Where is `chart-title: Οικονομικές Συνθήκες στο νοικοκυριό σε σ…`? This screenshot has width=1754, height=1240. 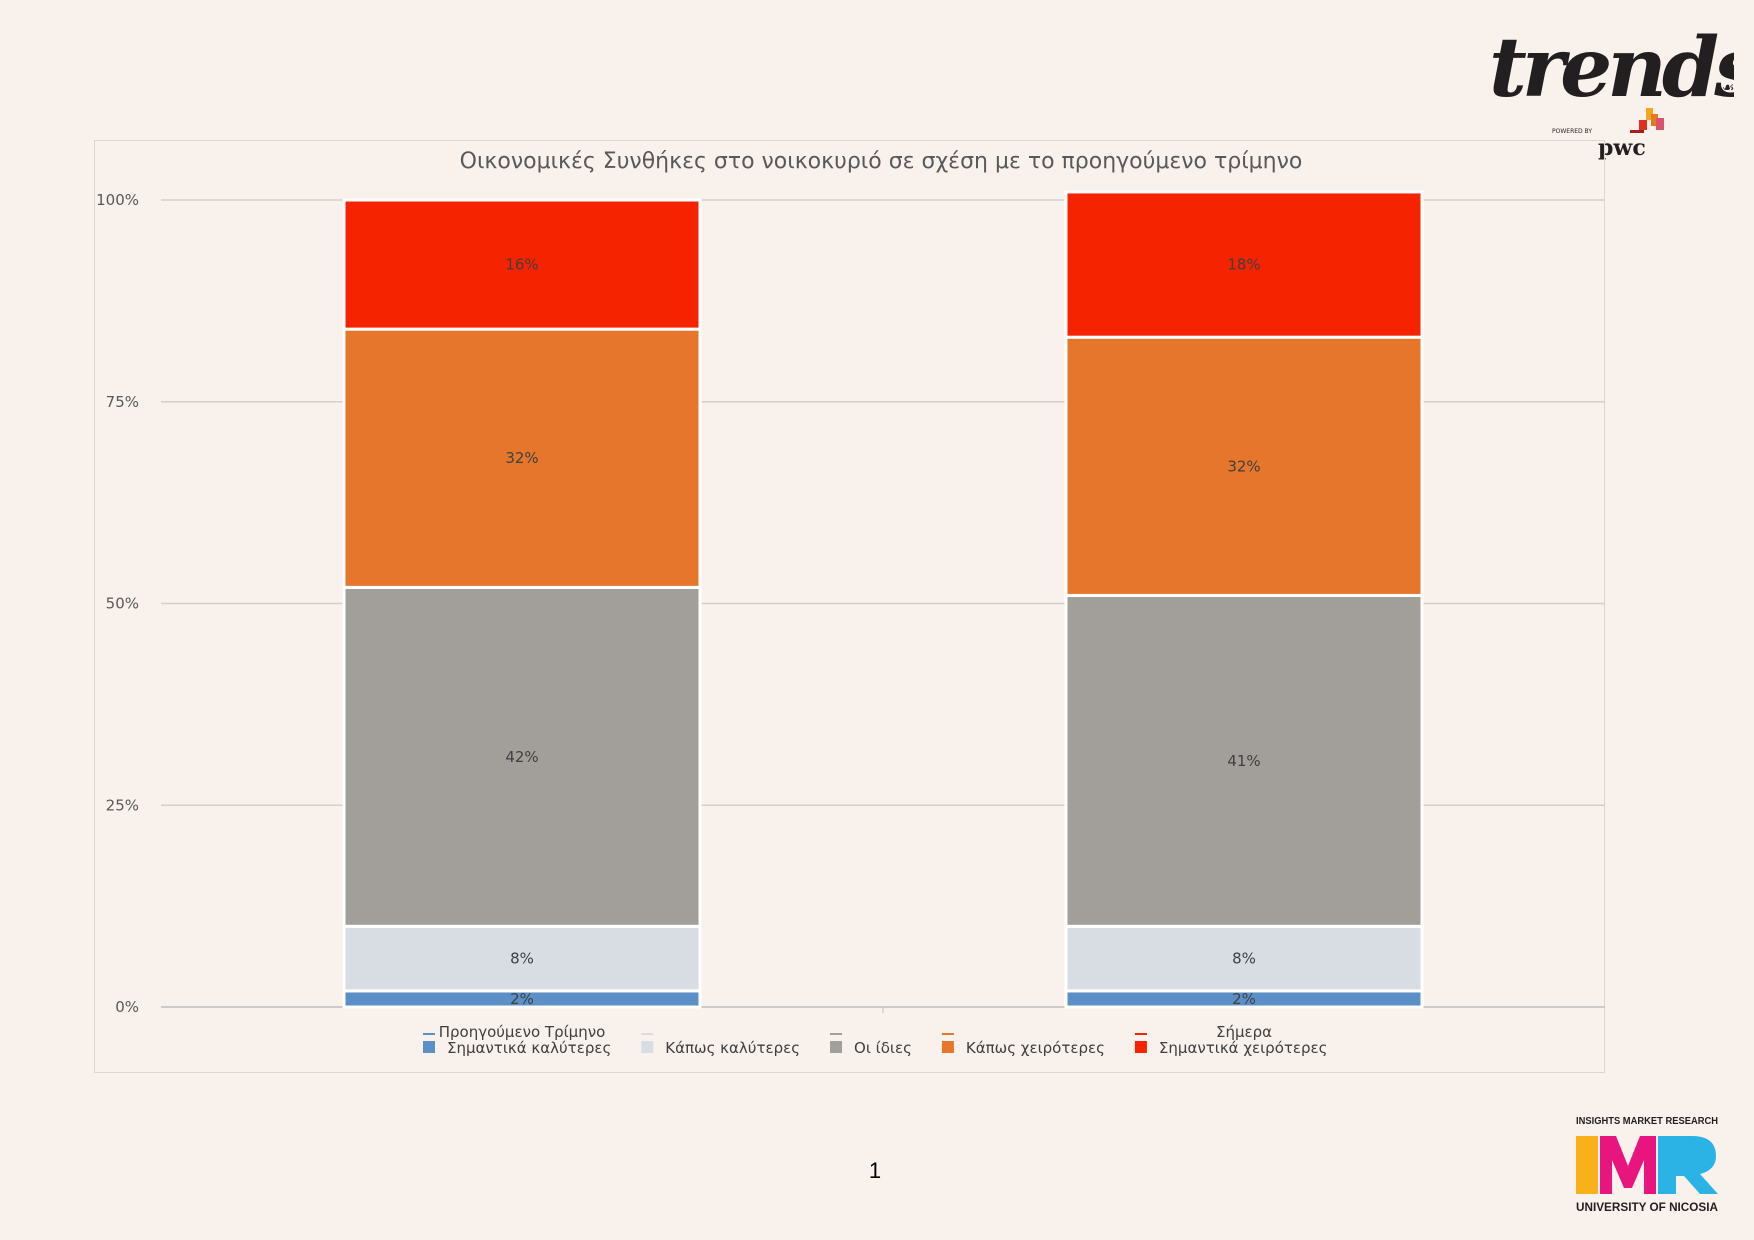
chart-title: Οικονομικές Συνθήκες στο νοικοκυριό σε σ… is located at coordinates (881, 161).